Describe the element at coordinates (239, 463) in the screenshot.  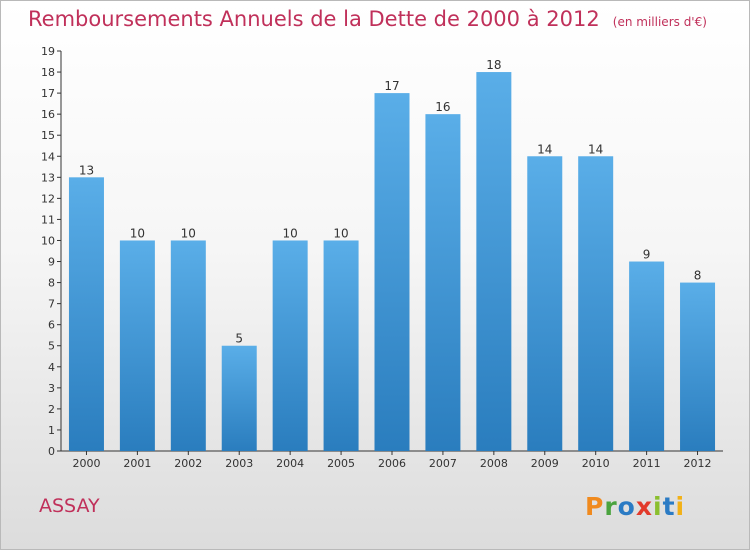
I see `x-tick-label: 2003` at that location.